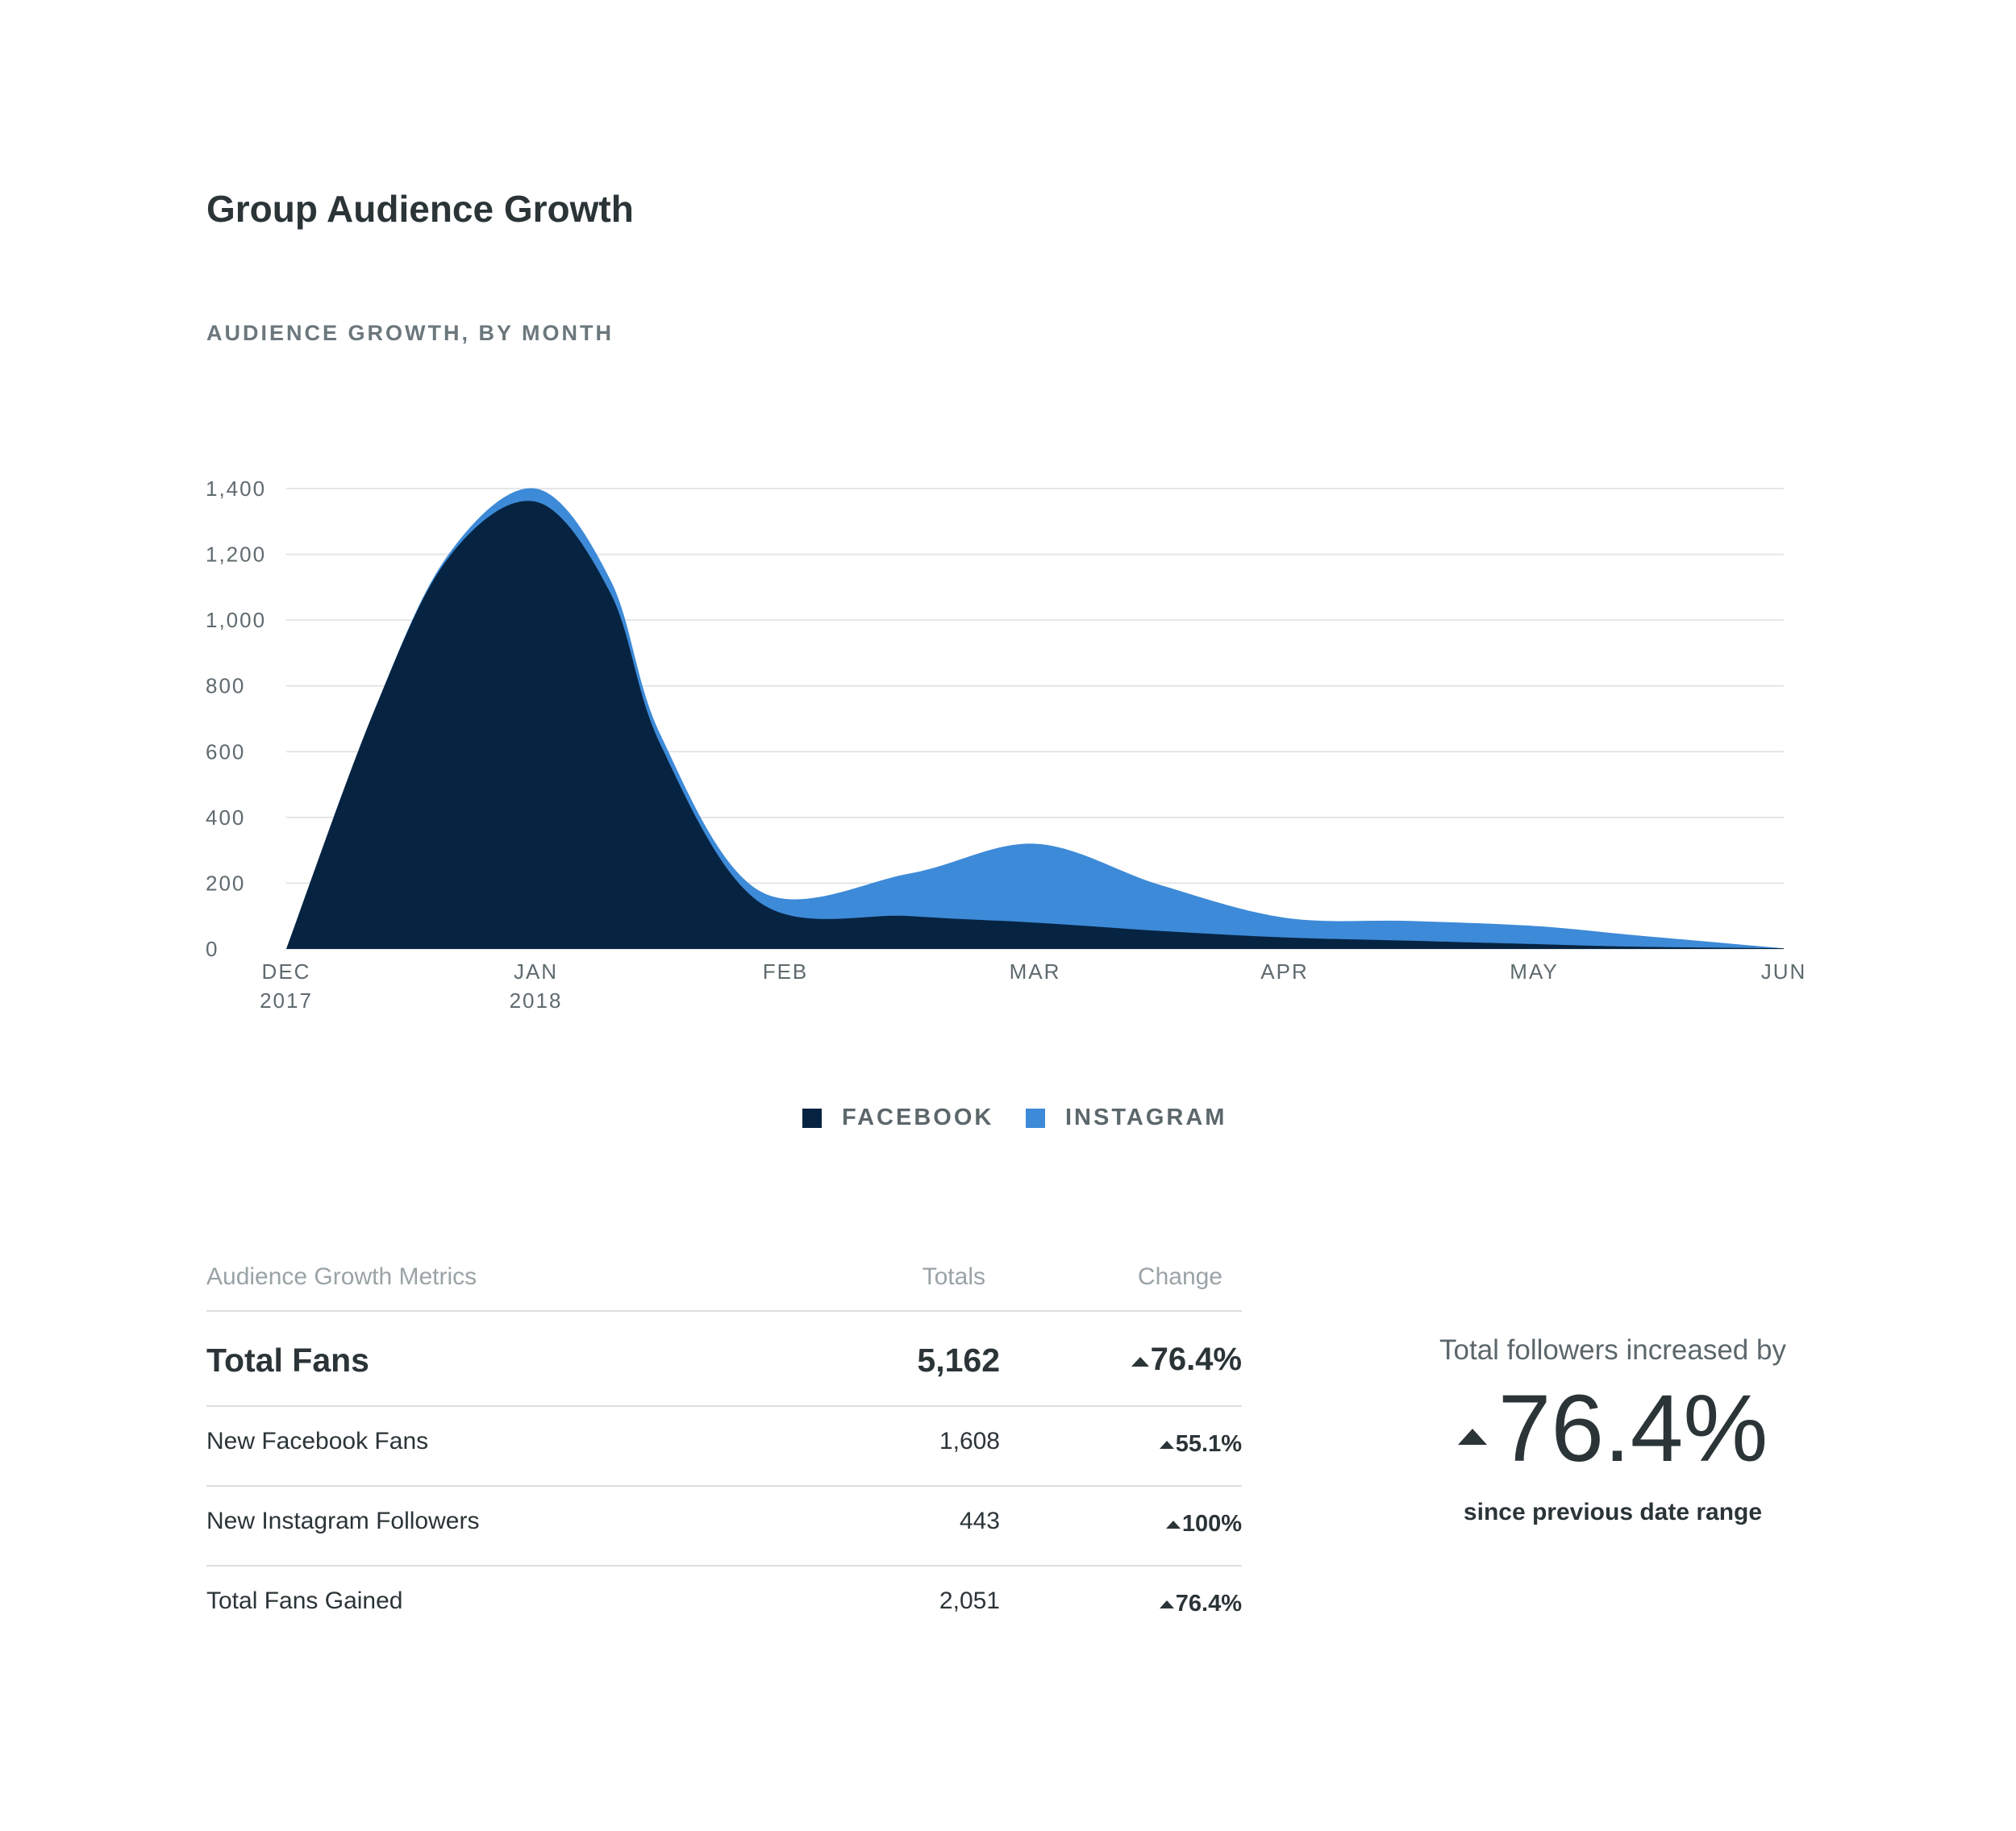 The width and height of the screenshot is (2016, 1831). What do you see at coordinates (1784, 972) in the screenshot?
I see `x-tick-label: JUN` at bounding box center [1784, 972].